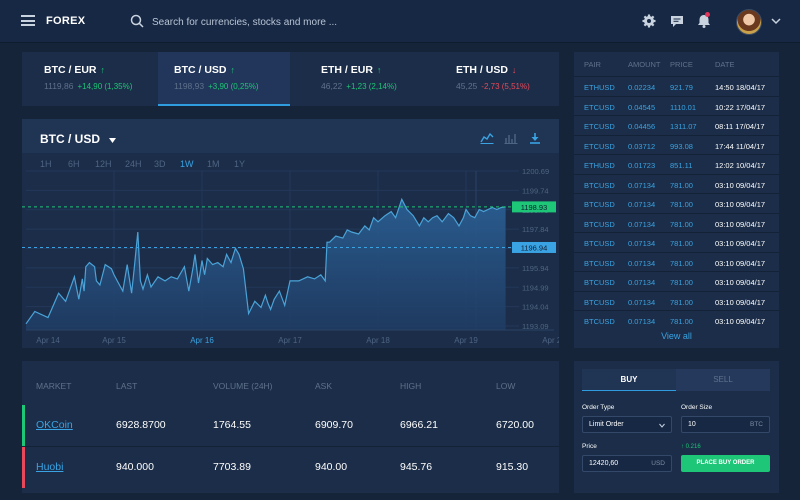 The image size is (800, 500). What do you see at coordinates (105, 86) in the screenshot?
I see `ticker-change: +14,90 (1,35%)` at bounding box center [105, 86].